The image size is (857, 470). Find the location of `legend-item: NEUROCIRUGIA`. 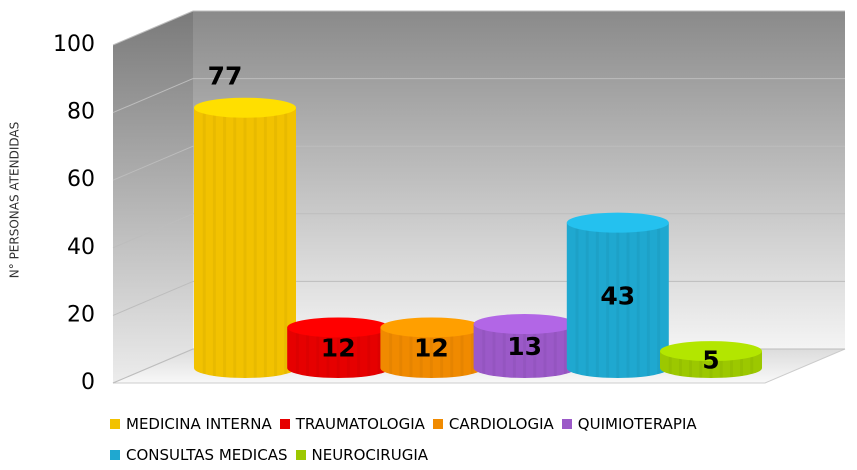

legend-item: NEUROCIRUGIA is located at coordinates (362, 454).